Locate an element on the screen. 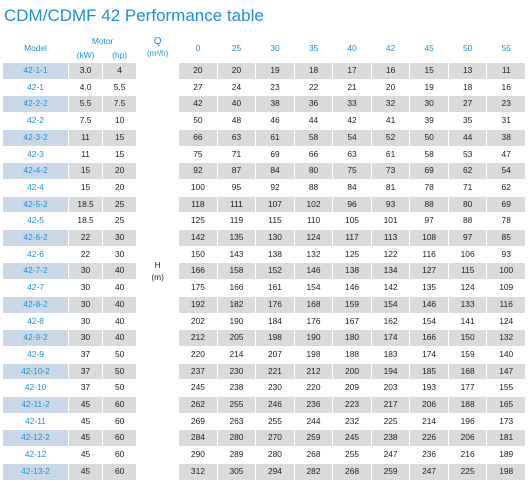 The width and height of the screenshot is (528, 492). flow-col-0: 0 is located at coordinates (198, 48).